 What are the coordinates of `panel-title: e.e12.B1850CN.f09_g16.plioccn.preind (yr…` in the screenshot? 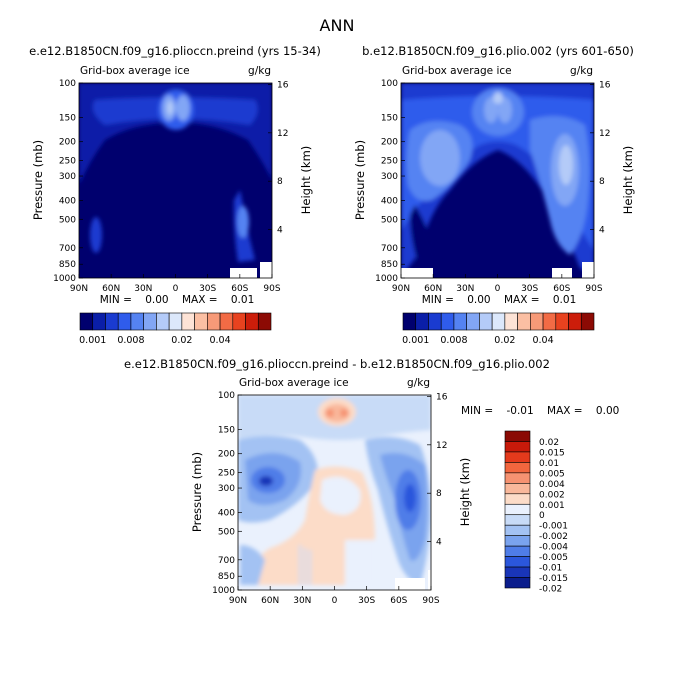 It's located at (175, 51).